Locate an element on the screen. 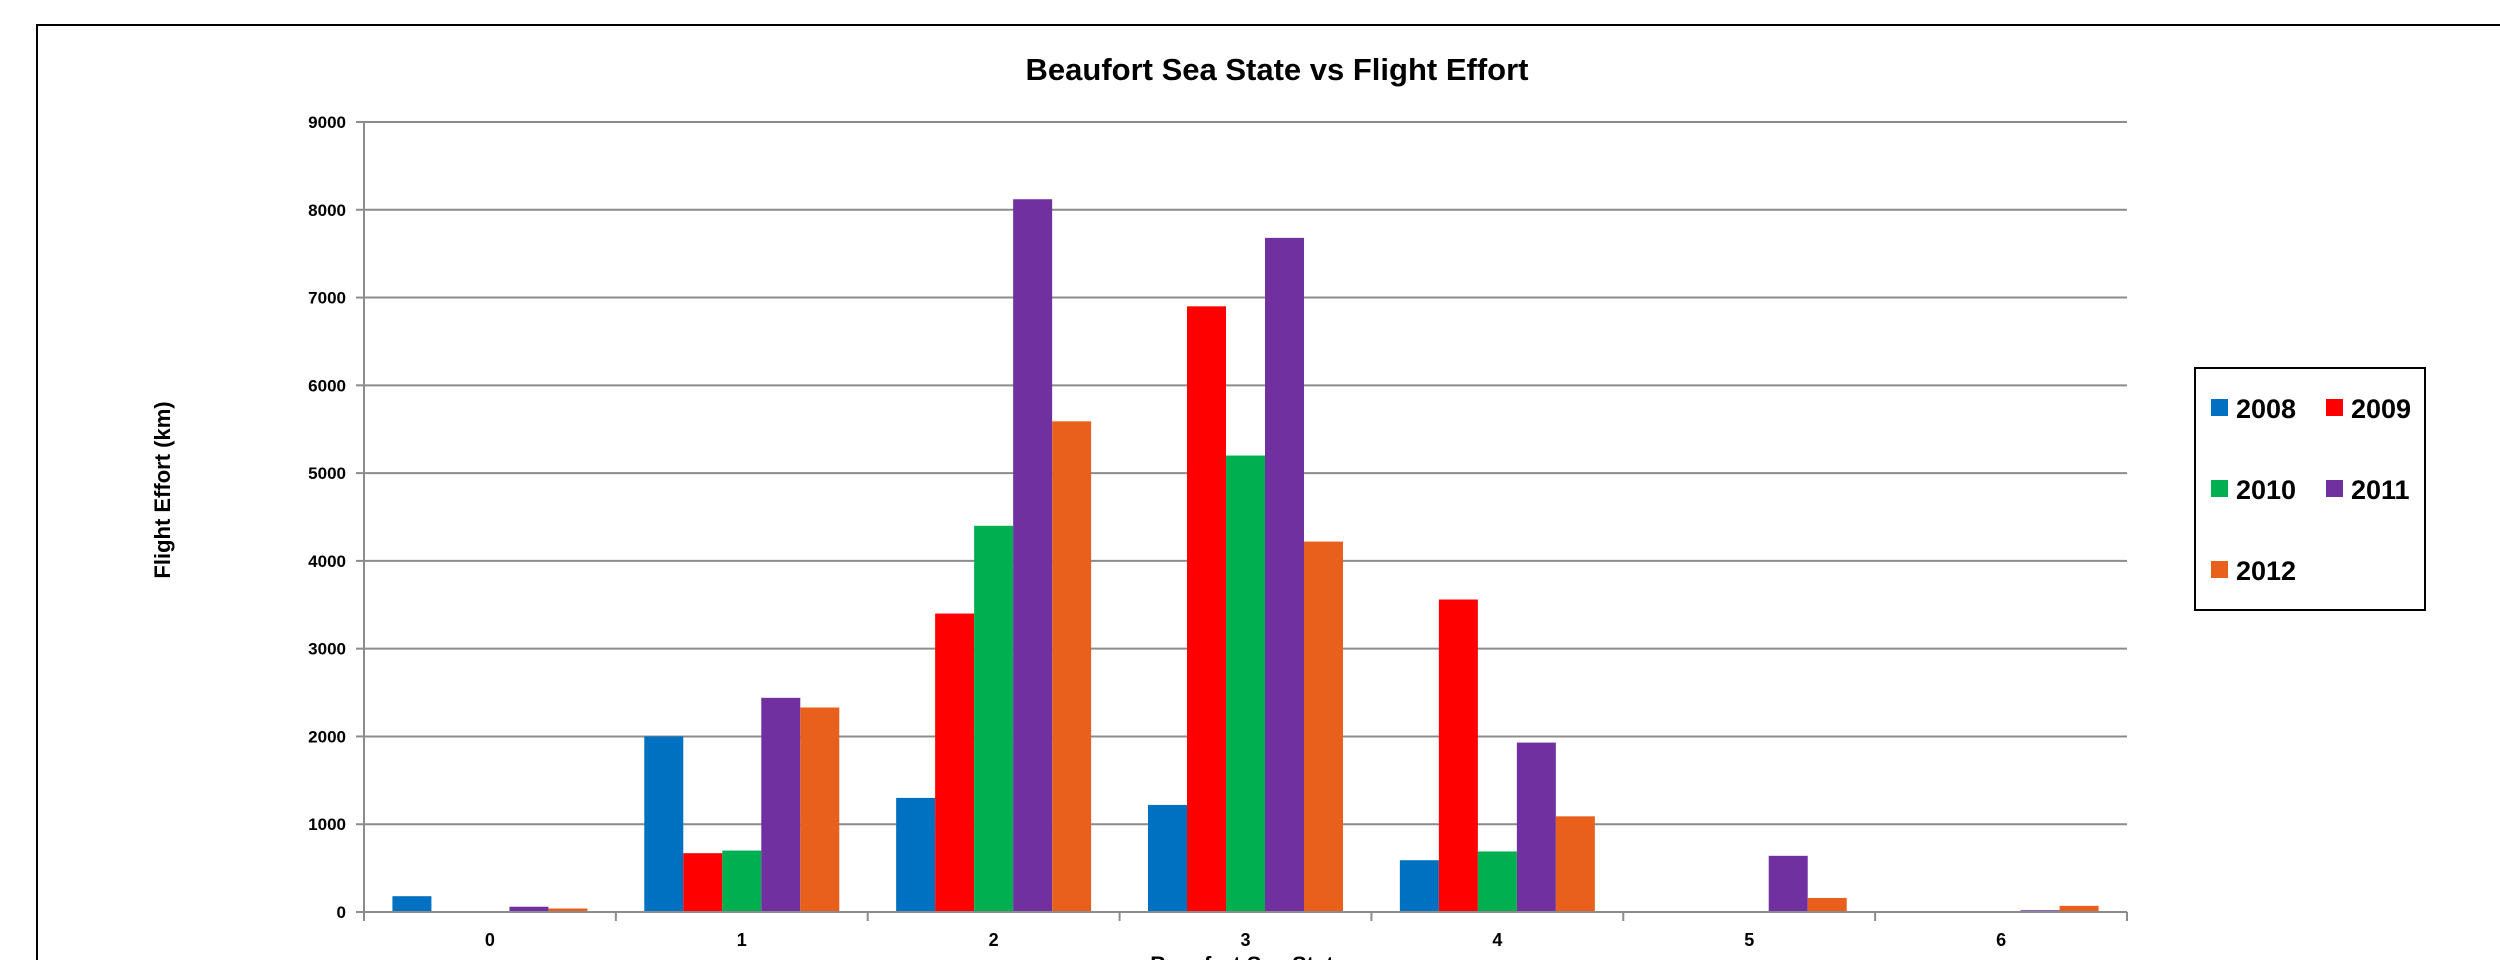  x-axis-label: Beaufort Sea State is located at coordinates (1248, 956).